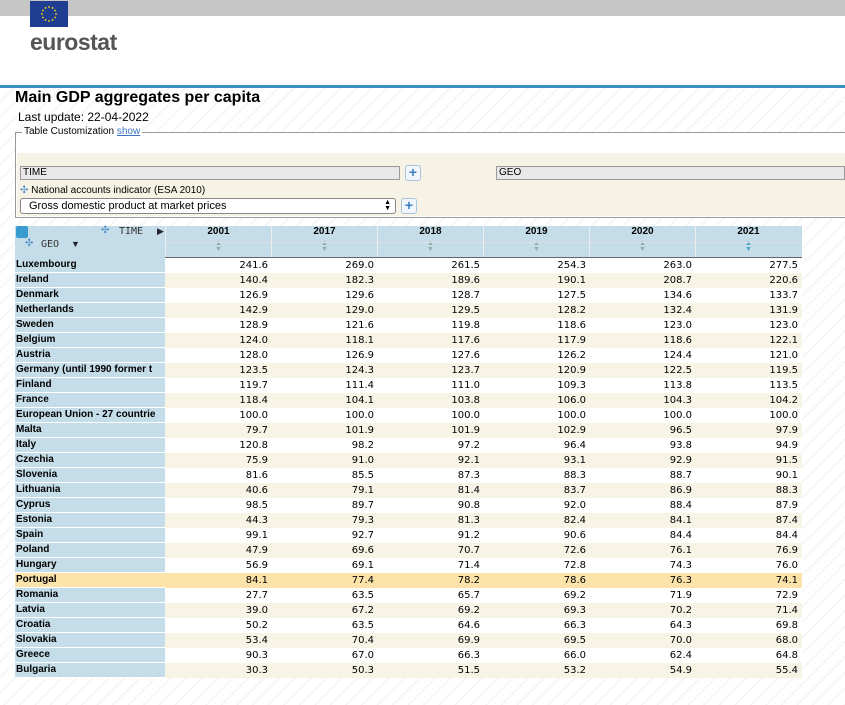 The image size is (845, 705). I want to click on table-row: Austria 128.0 126.9 127.6 126.2 124.4 121.0, so click(408, 355).